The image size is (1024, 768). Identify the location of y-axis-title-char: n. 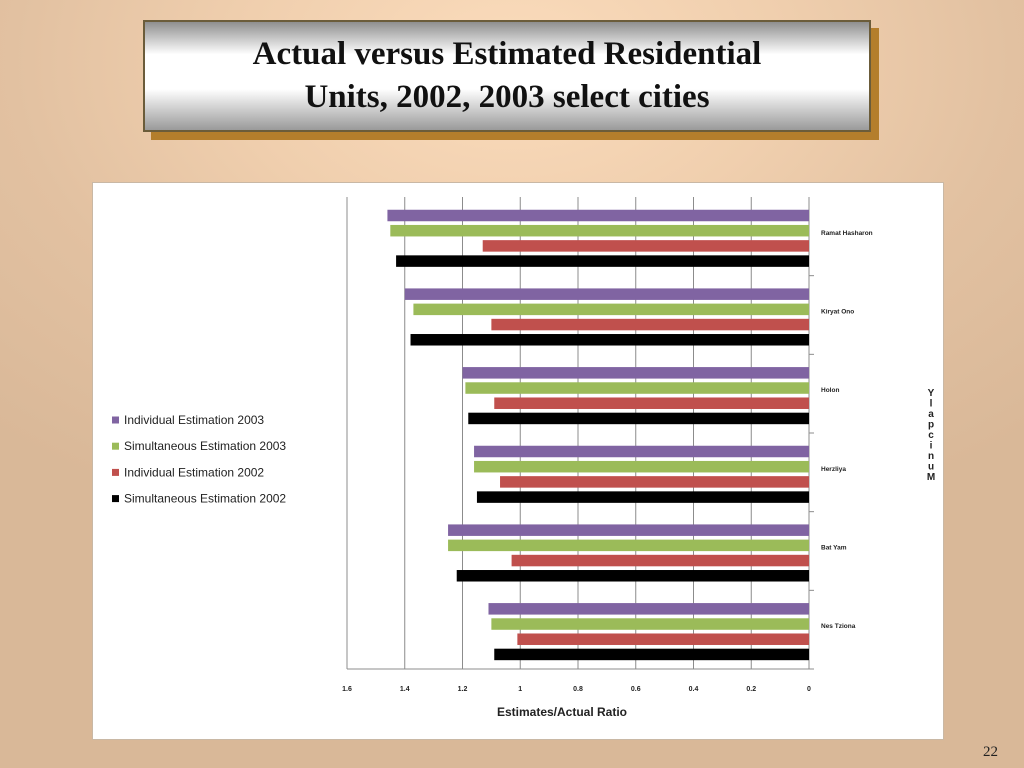
(931, 456).